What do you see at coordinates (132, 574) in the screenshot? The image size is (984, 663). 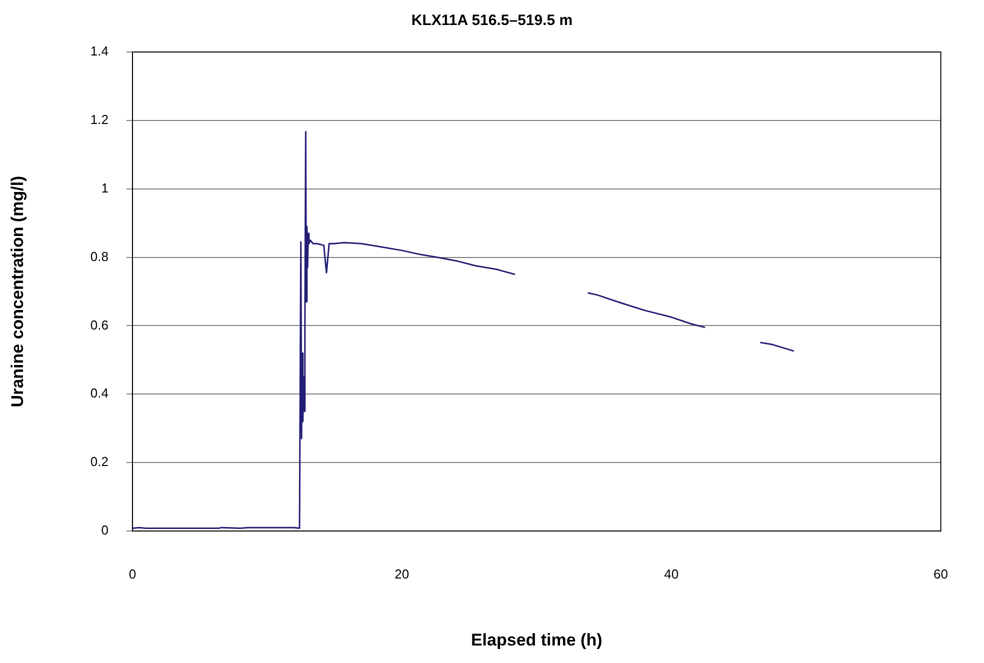 I see `x-tick-label: 0` at bounding box center [132, 574].